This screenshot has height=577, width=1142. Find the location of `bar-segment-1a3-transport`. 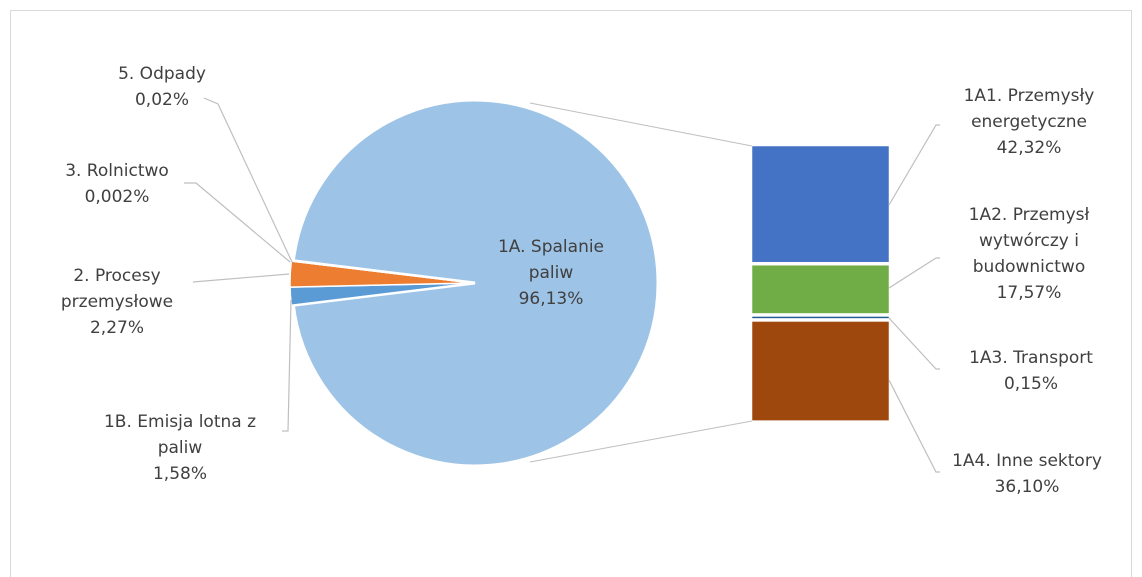

bar-segment-1a3-transport is located at coordinates (820, 317).